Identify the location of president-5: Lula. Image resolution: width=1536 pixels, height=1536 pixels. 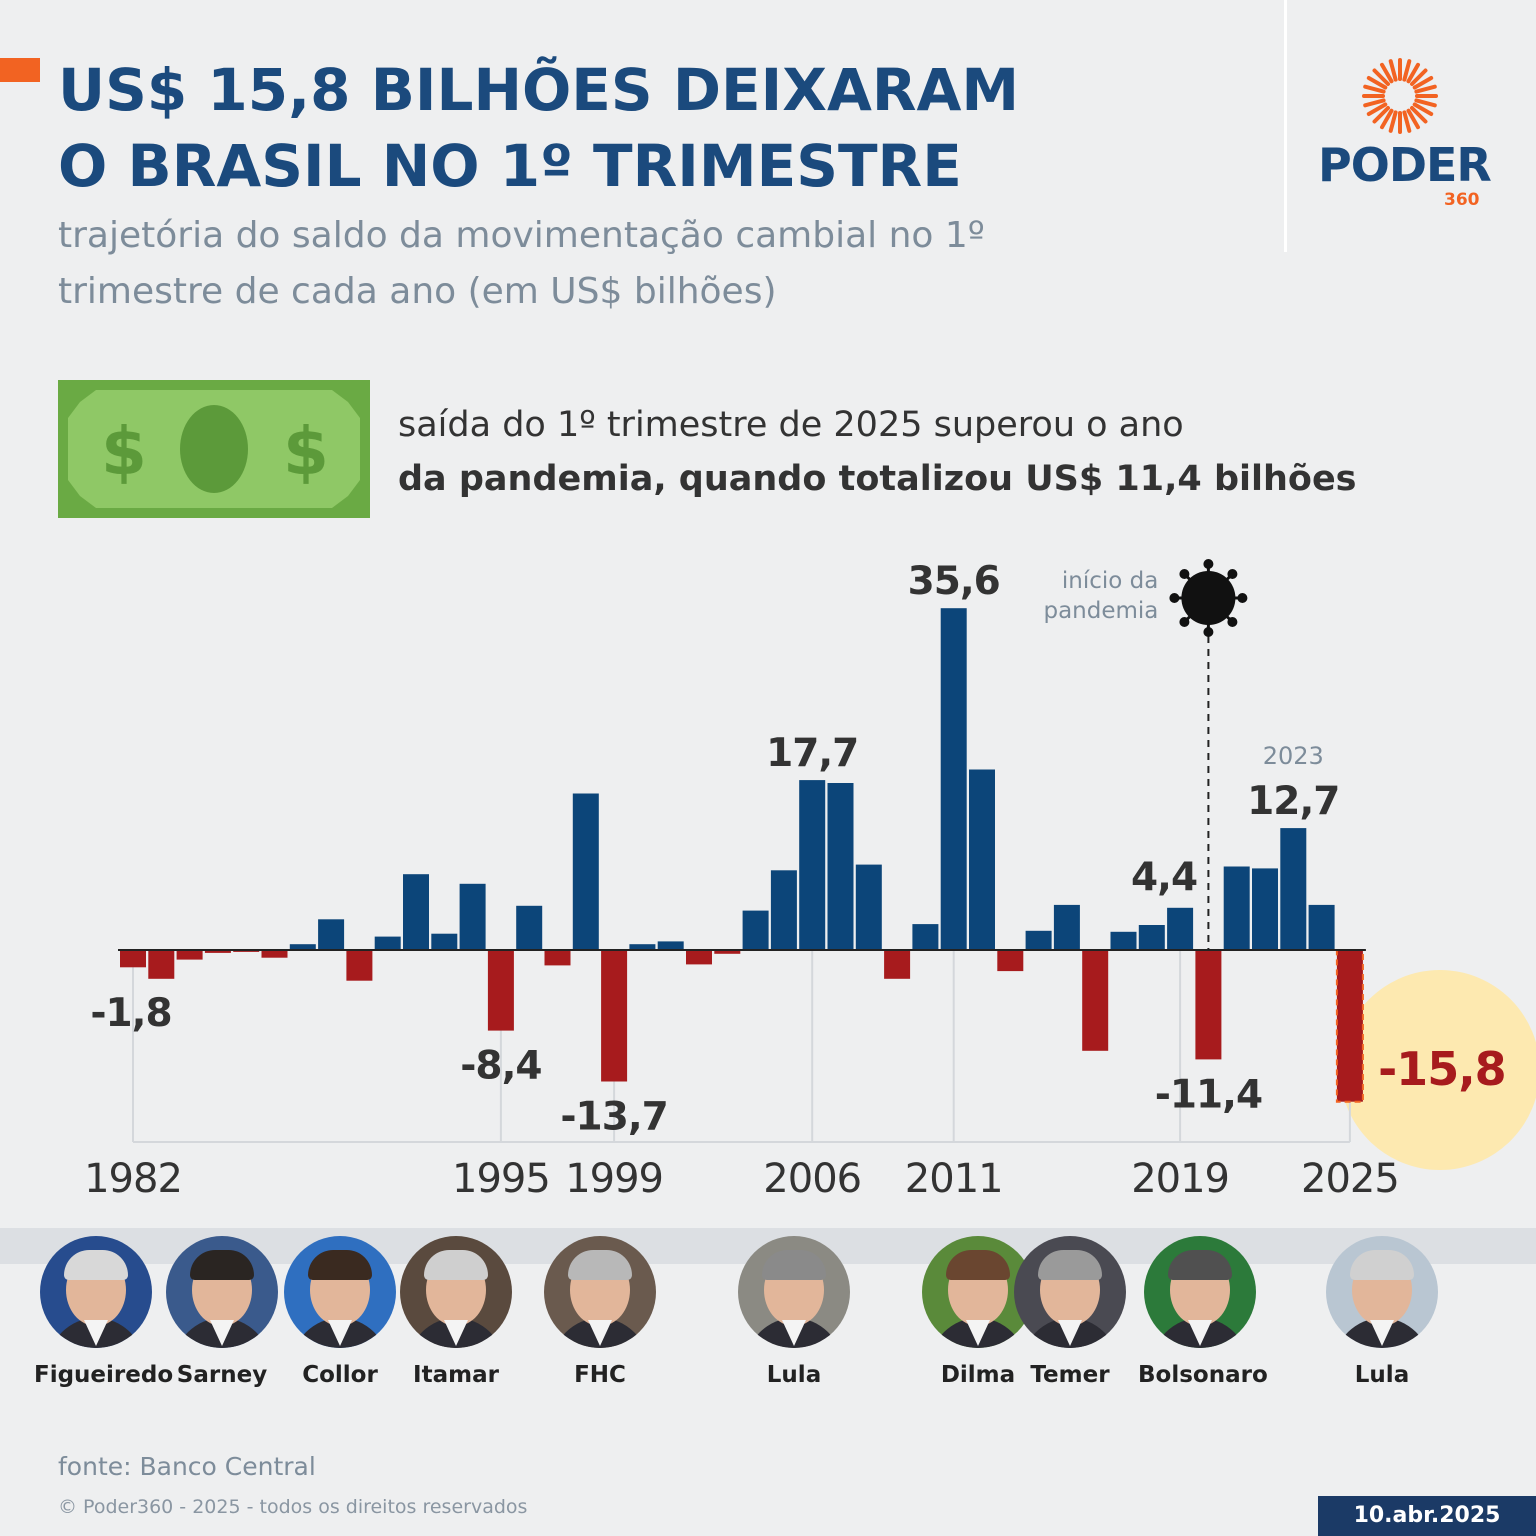
(794, 1312).